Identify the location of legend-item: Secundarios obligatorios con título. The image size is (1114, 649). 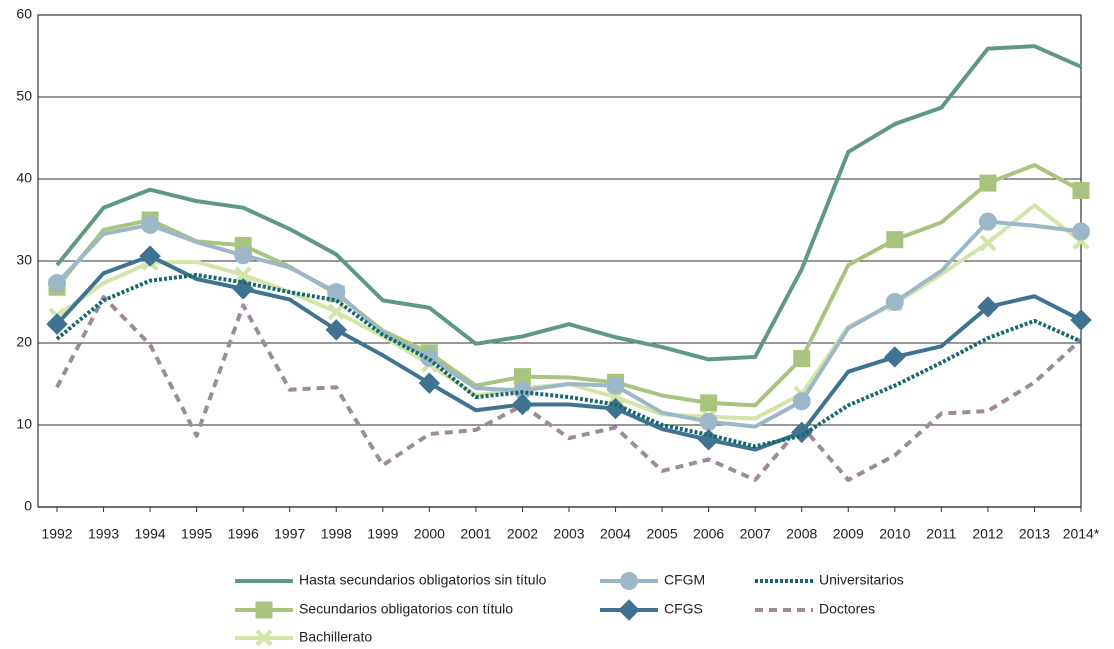
(374, 610).